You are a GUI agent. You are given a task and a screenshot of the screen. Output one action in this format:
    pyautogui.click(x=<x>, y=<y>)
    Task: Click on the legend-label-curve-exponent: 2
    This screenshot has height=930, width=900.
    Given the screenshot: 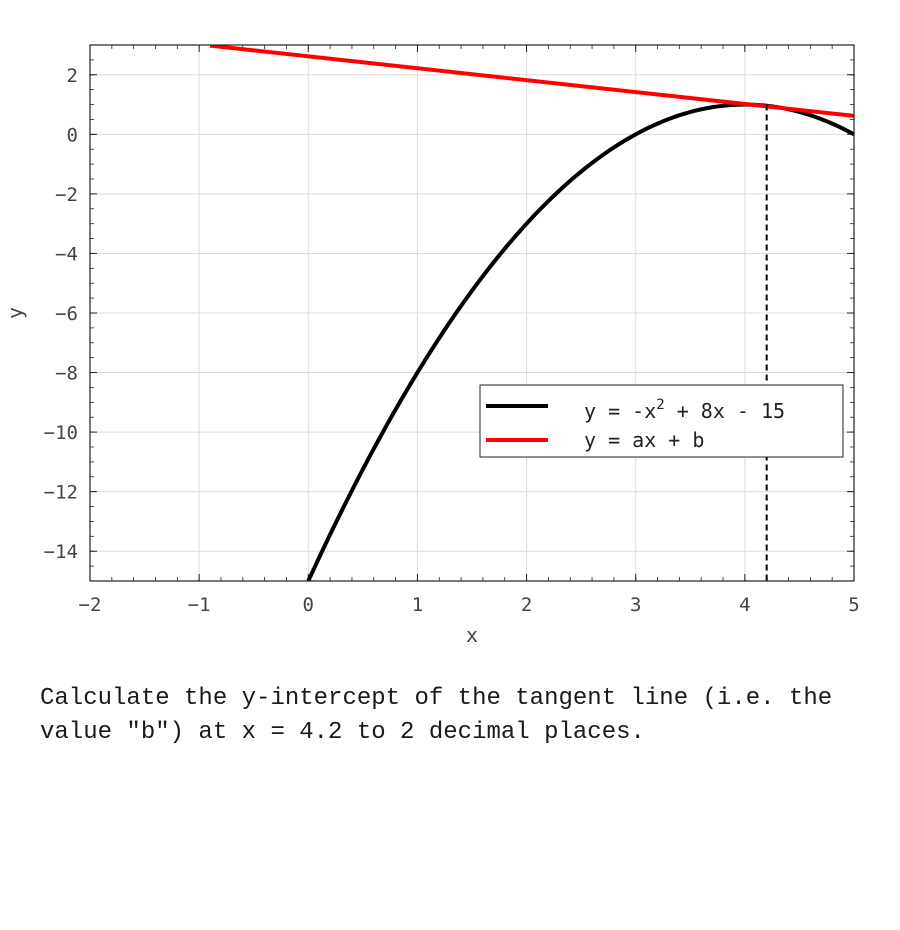 What is the action you would take?
    pyautogui.click(x=660, y=405)
    